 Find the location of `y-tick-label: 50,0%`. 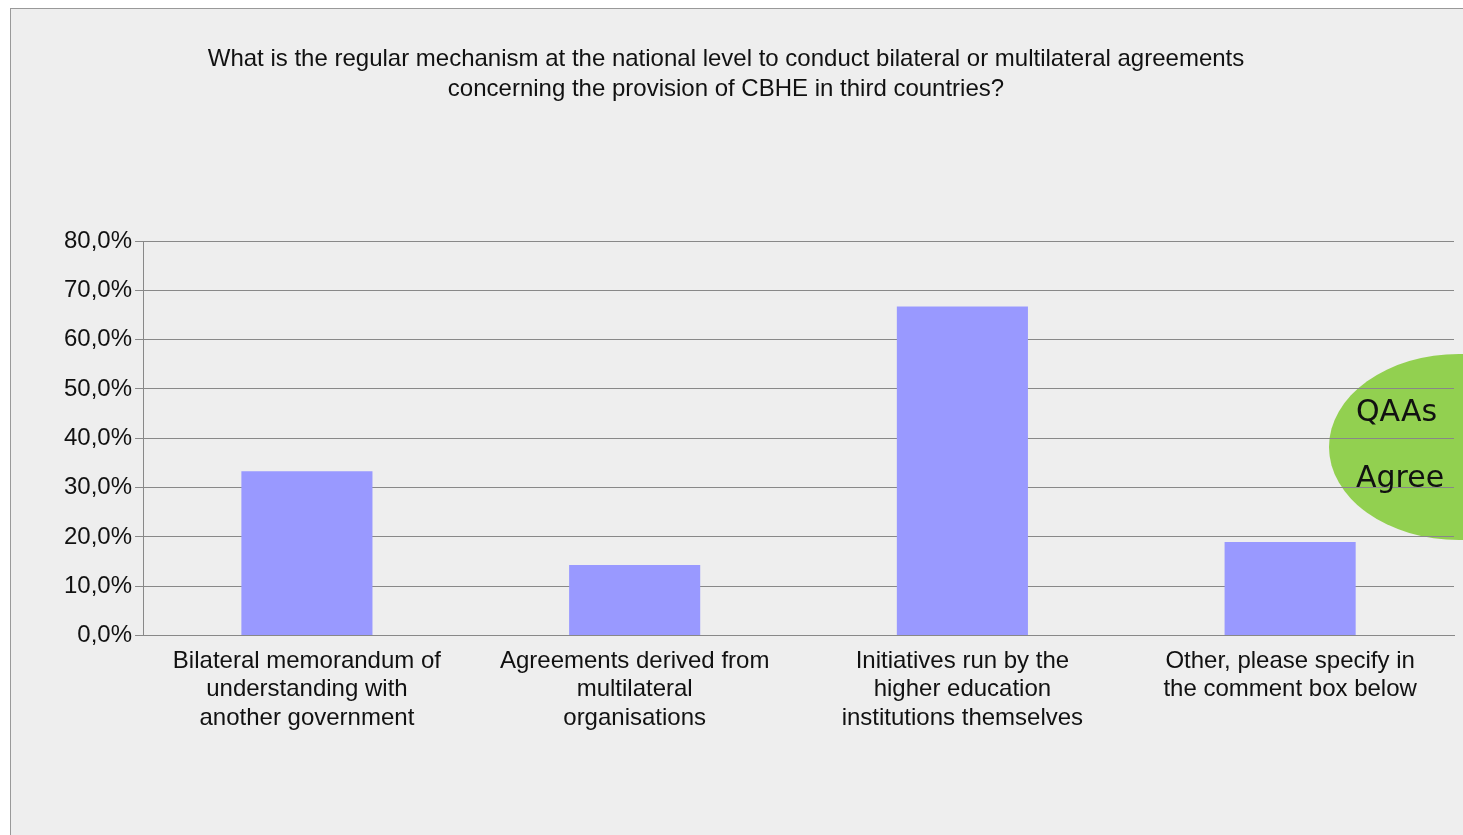

y-tick-label: 50,0% is located at coordinates (98, 387).